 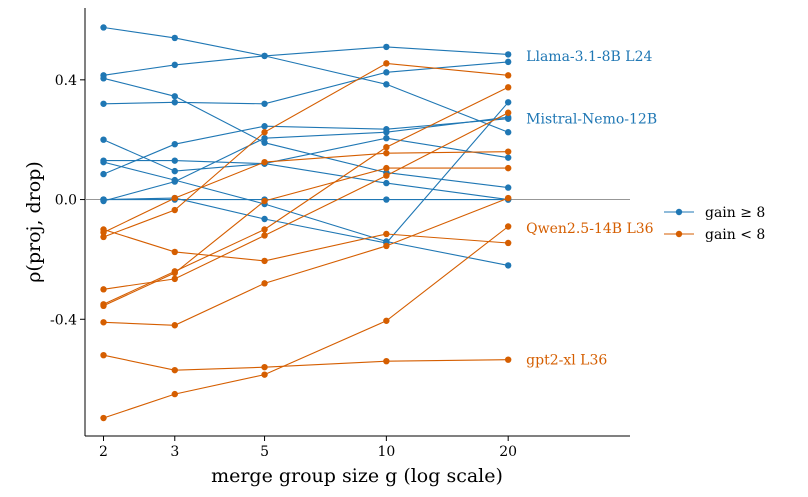 What do you see at coordinates (508, 452) in the screenshot?
I see `x-tick-label: 20` at bounding box center [508, 452].